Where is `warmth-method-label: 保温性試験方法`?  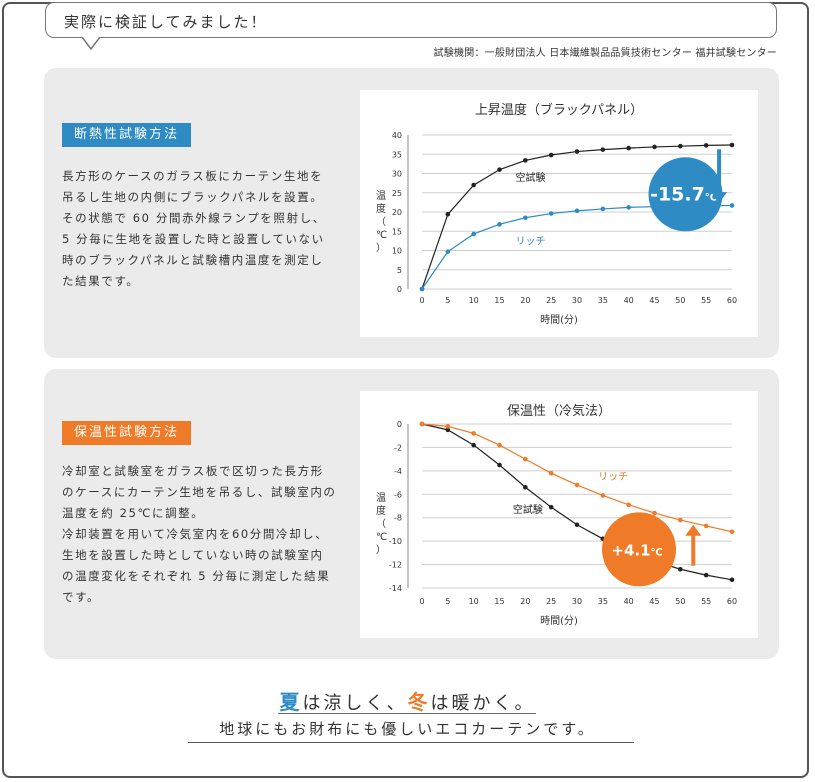 warmth-method-label: 保温性試験方法 is located at coordinates (127, 433).